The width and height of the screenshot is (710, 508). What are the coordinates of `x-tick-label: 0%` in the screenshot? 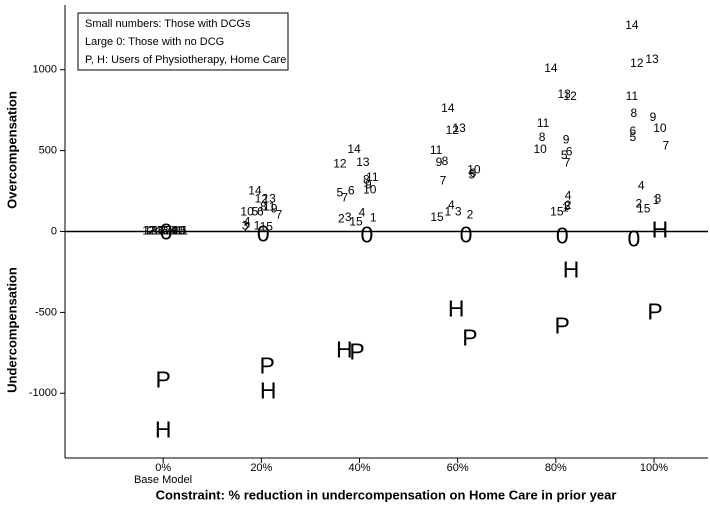 It's located at (163, 468).